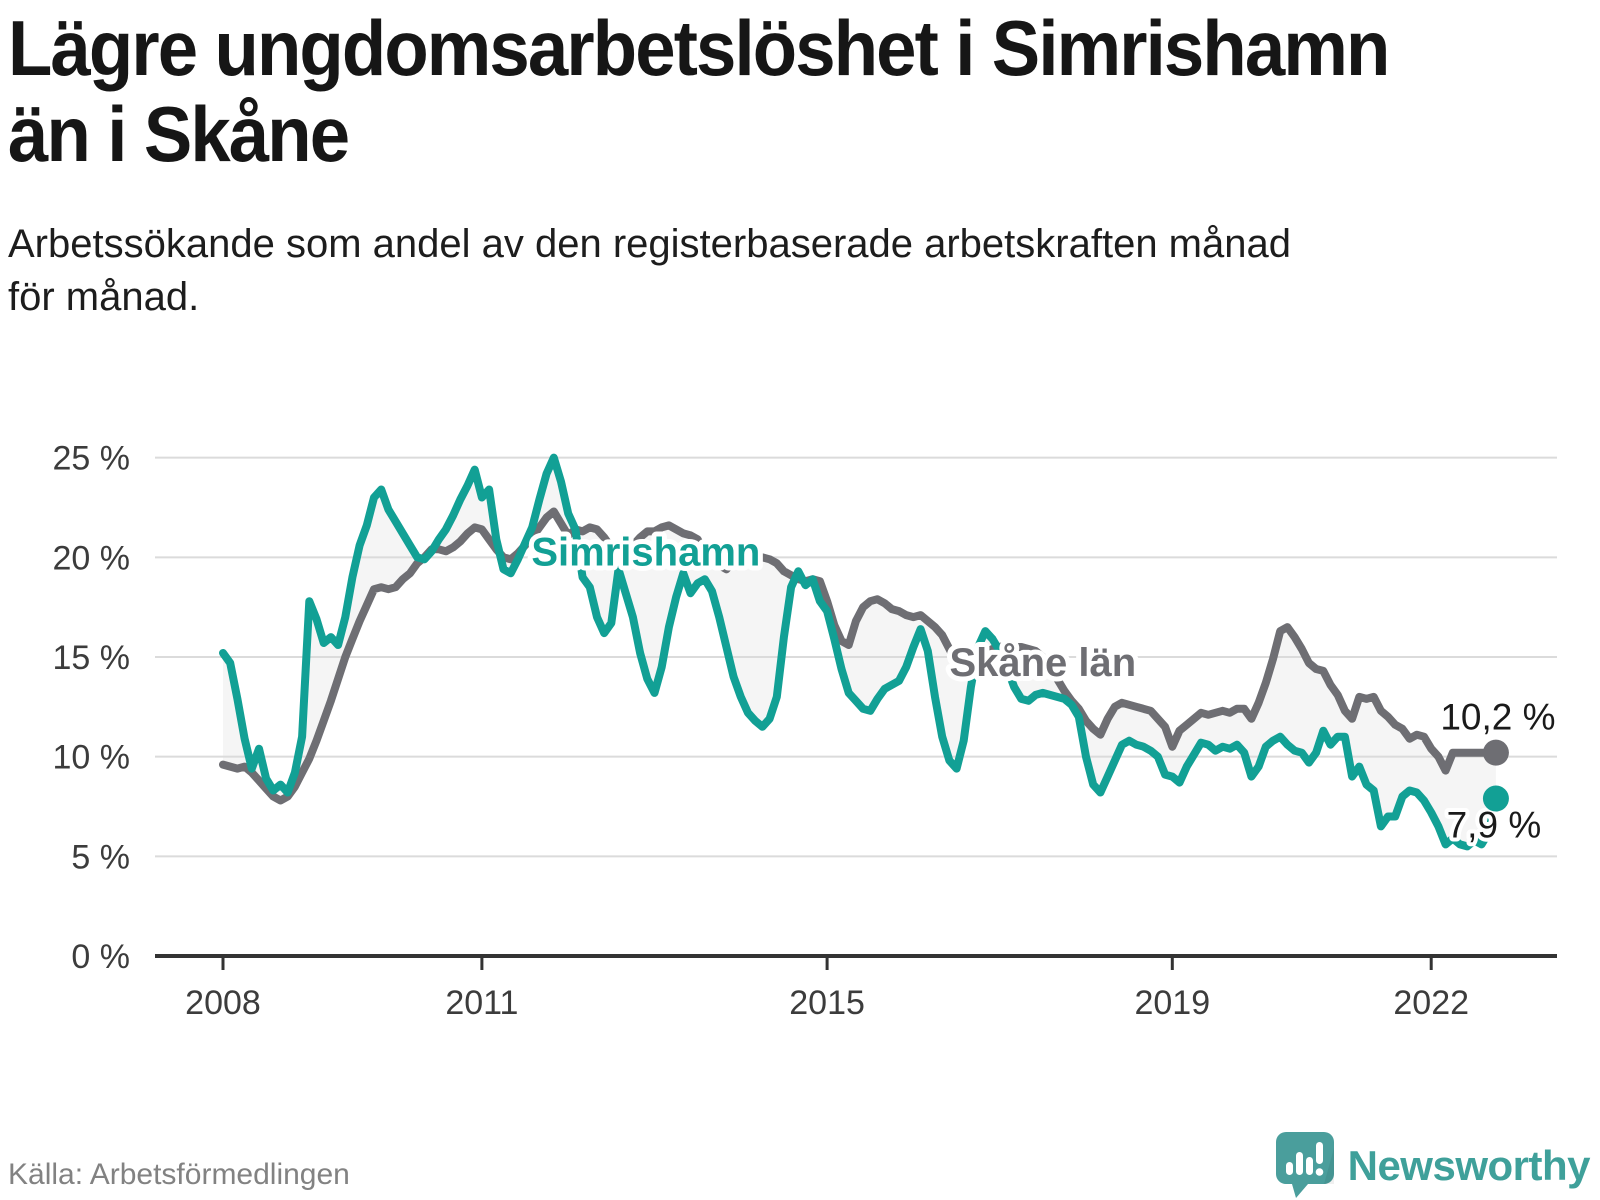 Image resolution: width=1600 pixels, height=1200 pixels. Describe the element at coordinates (92, 558) in the screenshot. I see `y-tick-label-20pct: 20 %` at that location.